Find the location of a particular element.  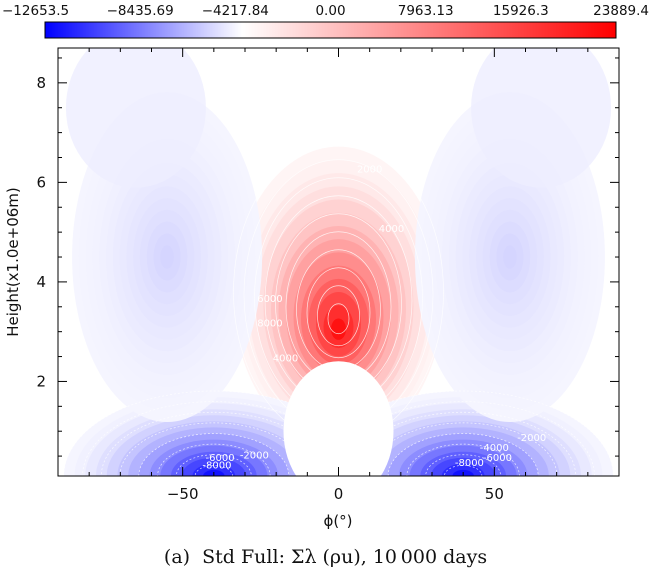

colorbar-tick-label: 23889.4 is located at coordinates (621, 11).